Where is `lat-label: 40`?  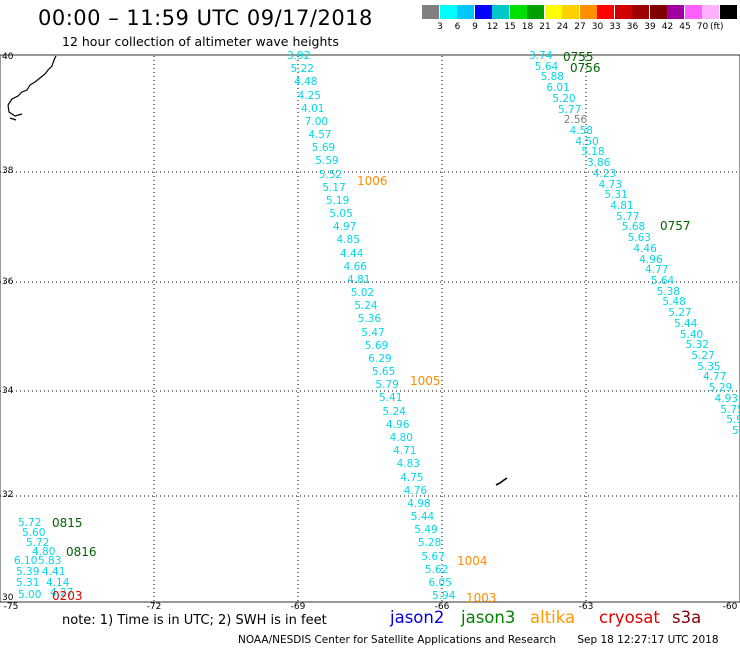
lat-label: 40 is located at coordinates (8, 57).